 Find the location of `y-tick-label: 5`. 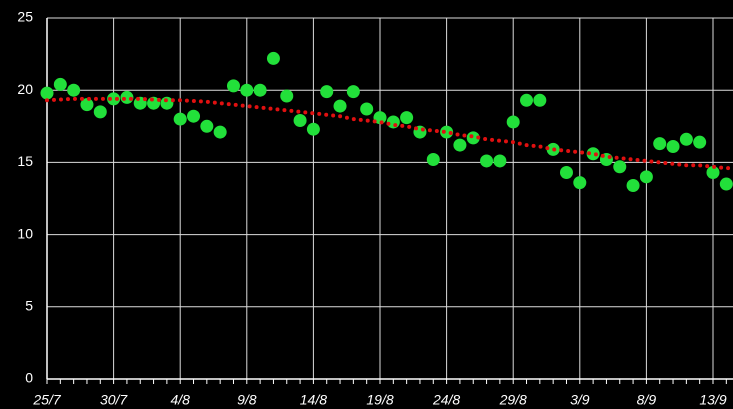

y-tick-label: 5 is located at coordinates (29, 306).